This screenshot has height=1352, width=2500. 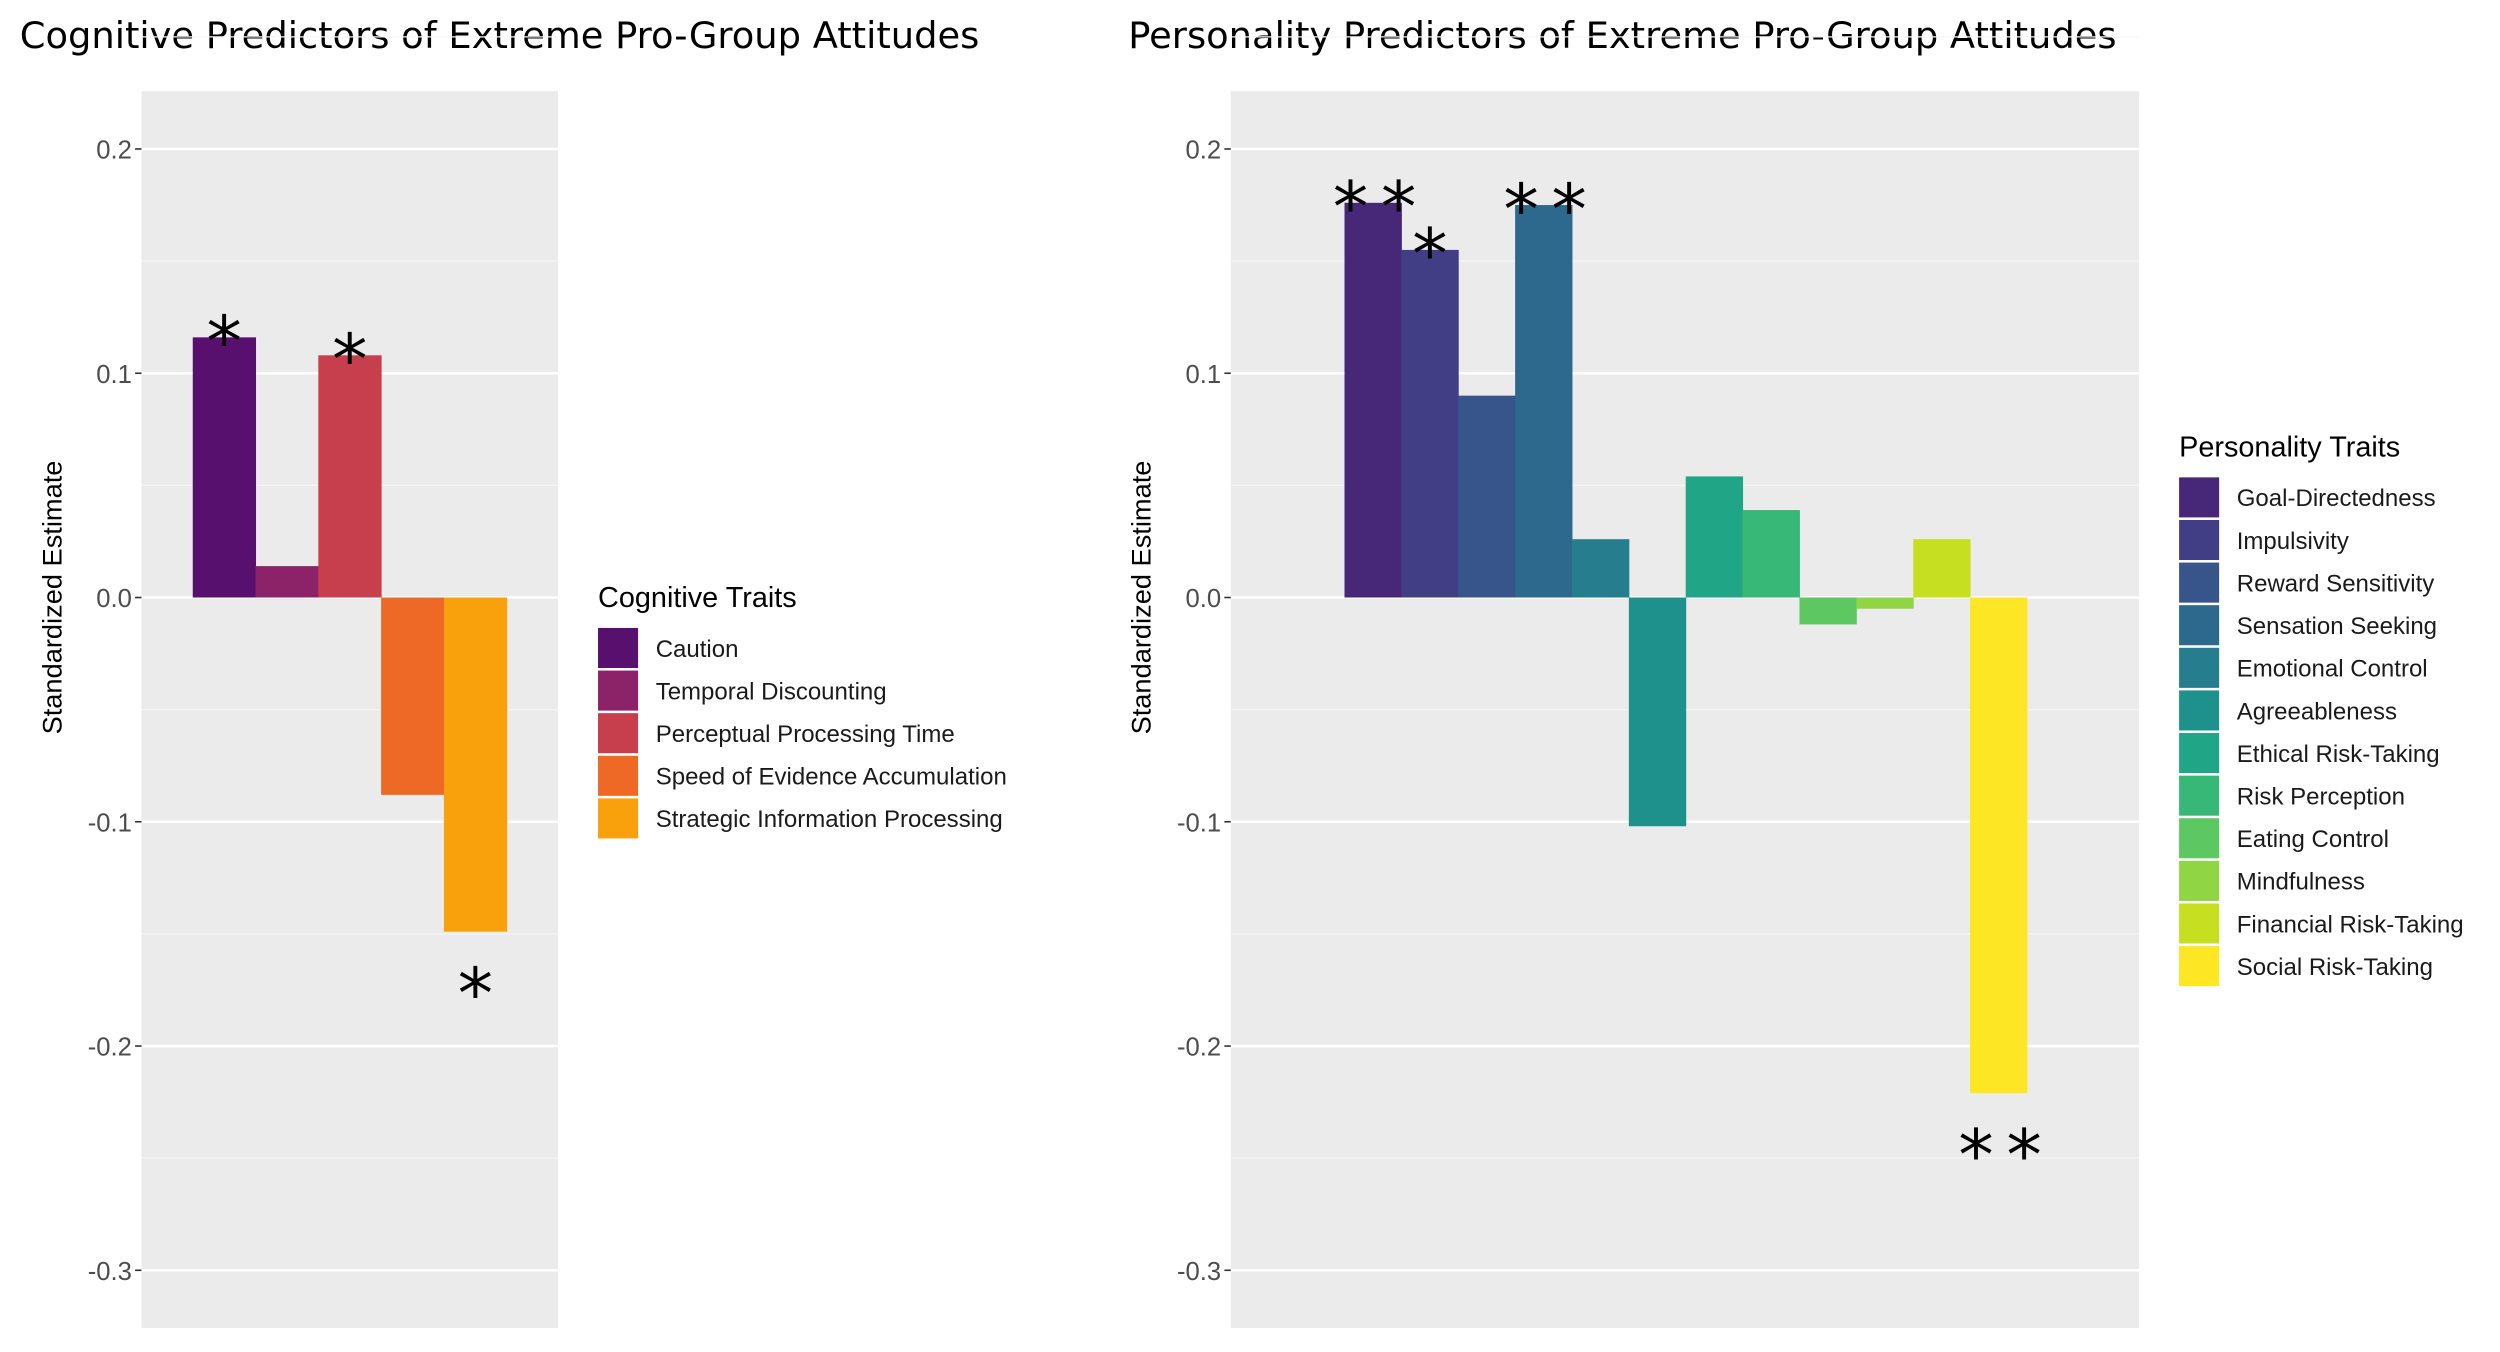 I want to click on legend-label: Caution, so click(x=697, y=649).